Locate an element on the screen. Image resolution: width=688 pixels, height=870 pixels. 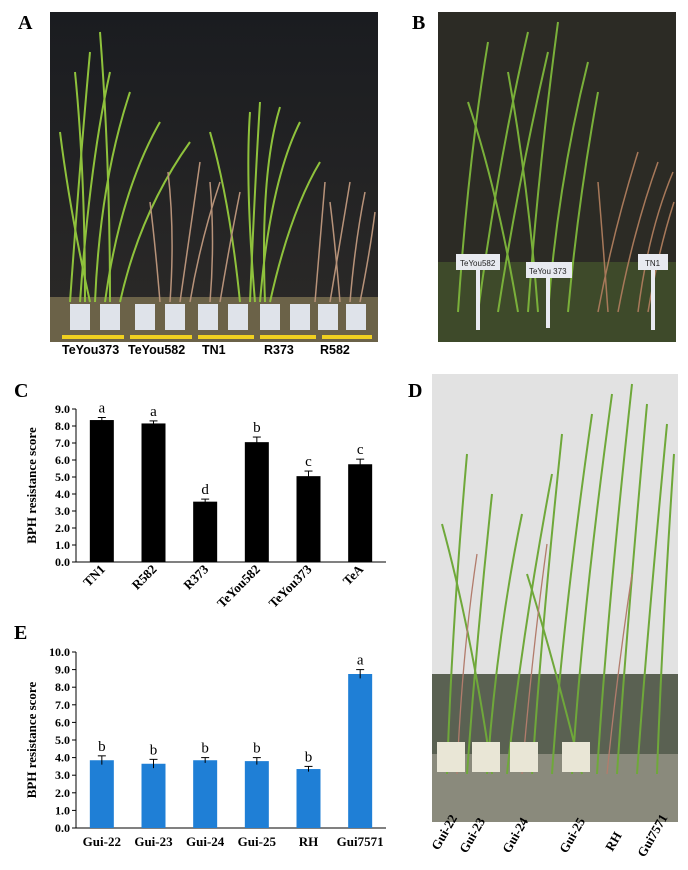
category-label: TN1 is located at coordinates (94, 576).